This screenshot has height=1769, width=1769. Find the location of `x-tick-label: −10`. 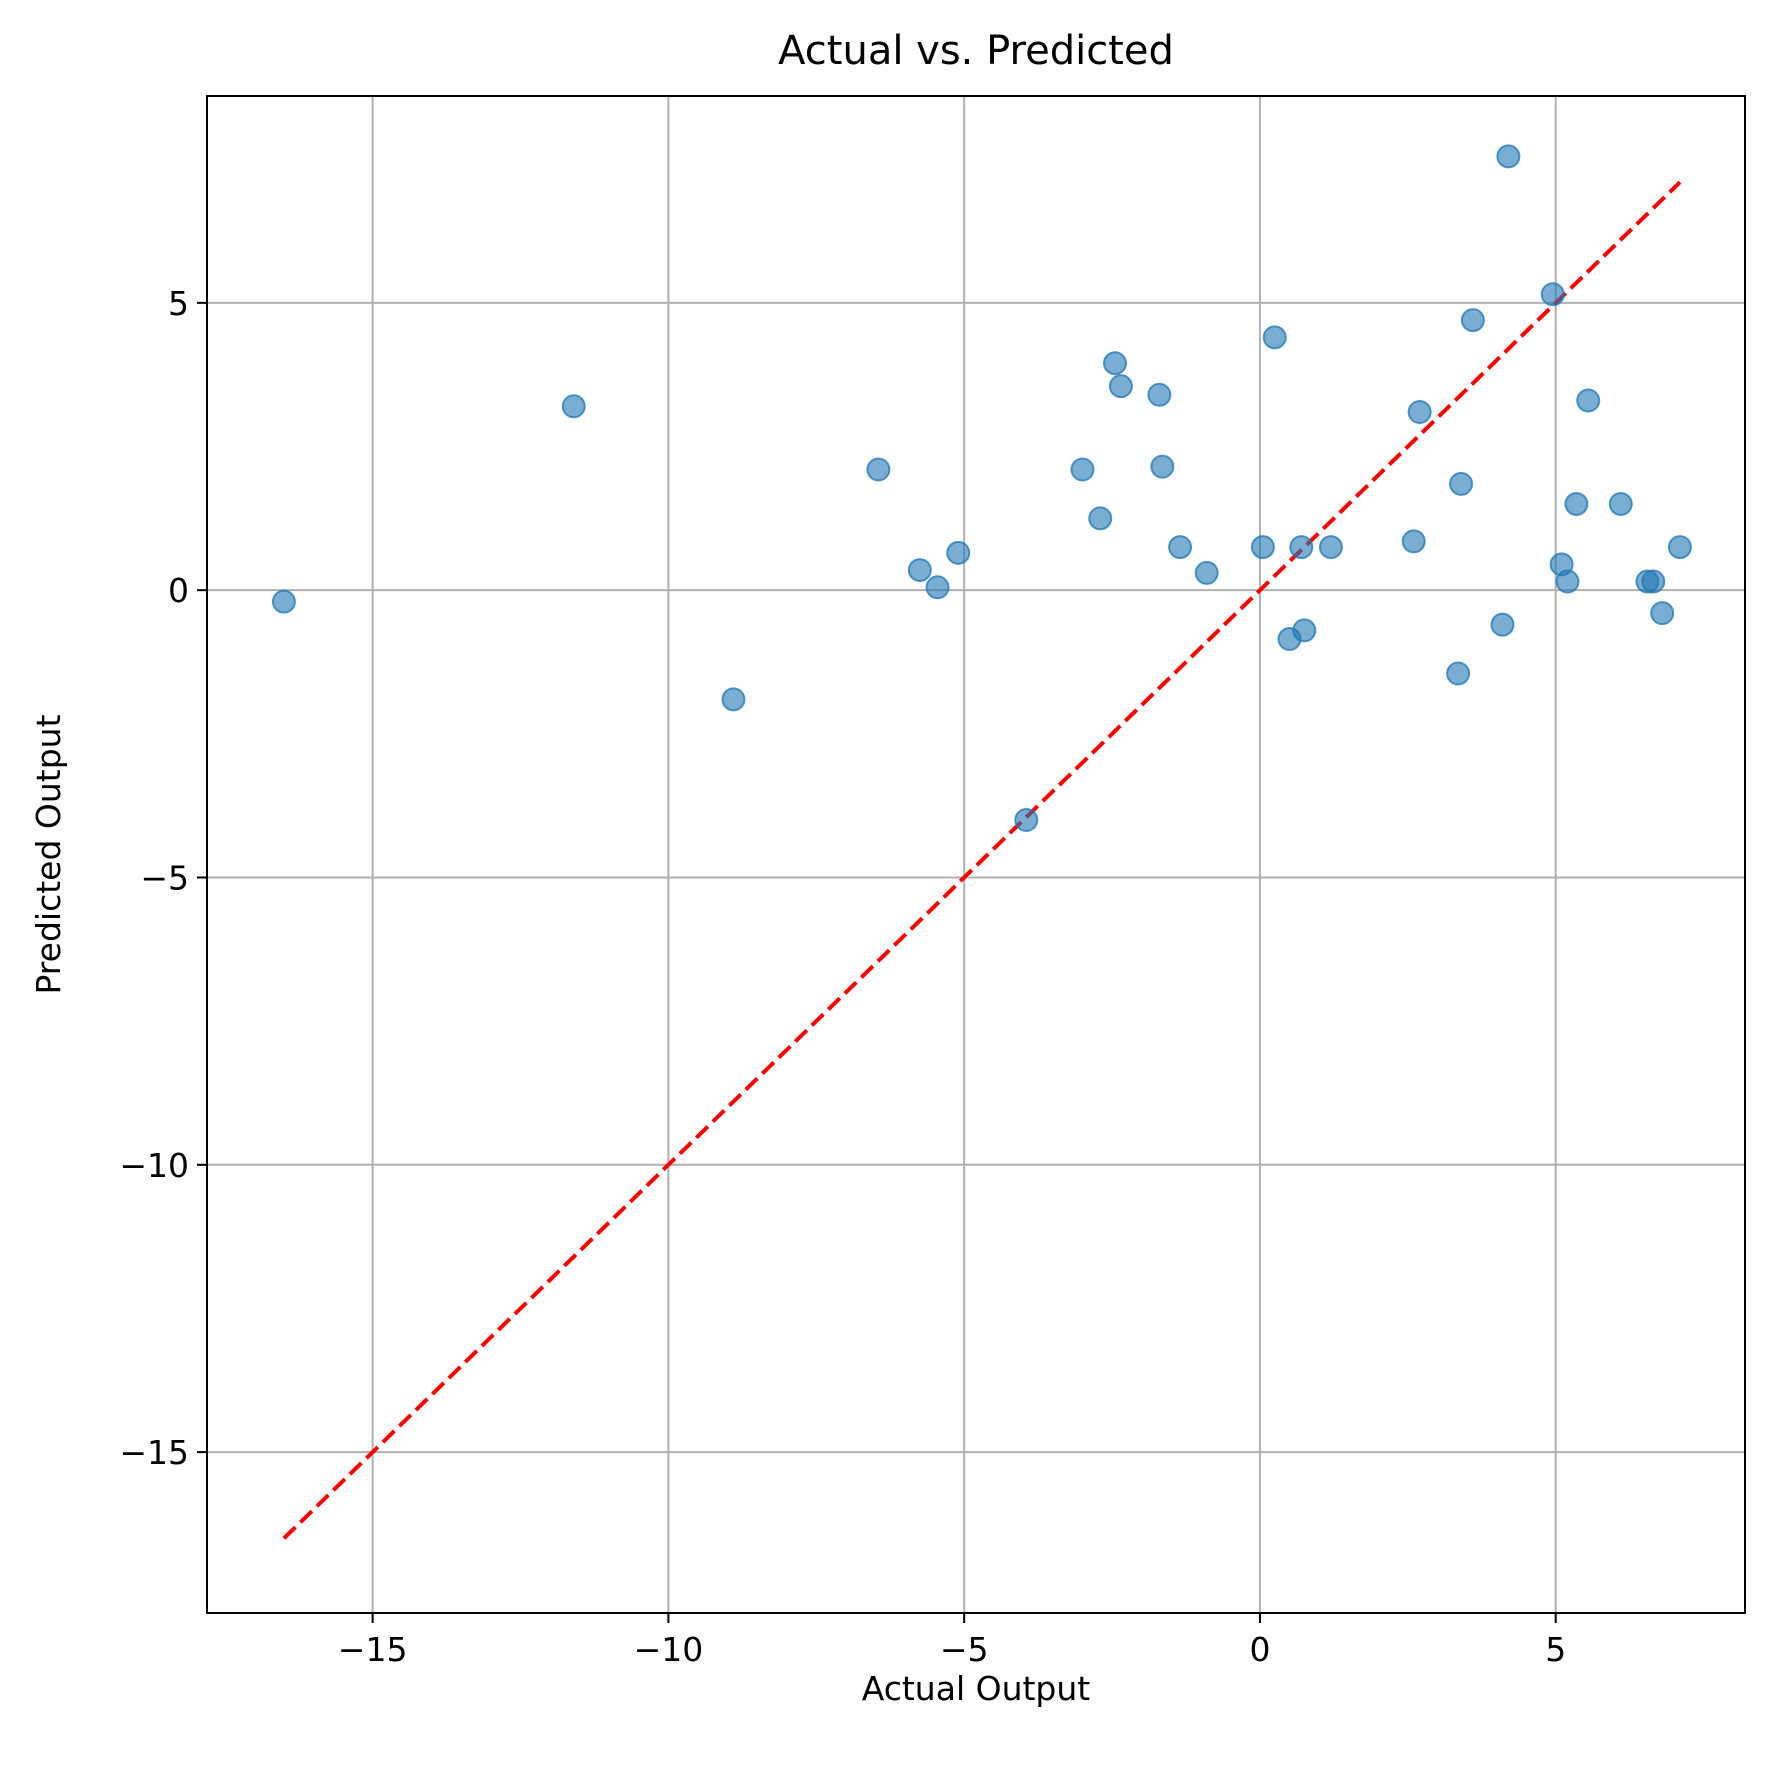

x-tick-label: −10 is located at coordinates (669, 1649).